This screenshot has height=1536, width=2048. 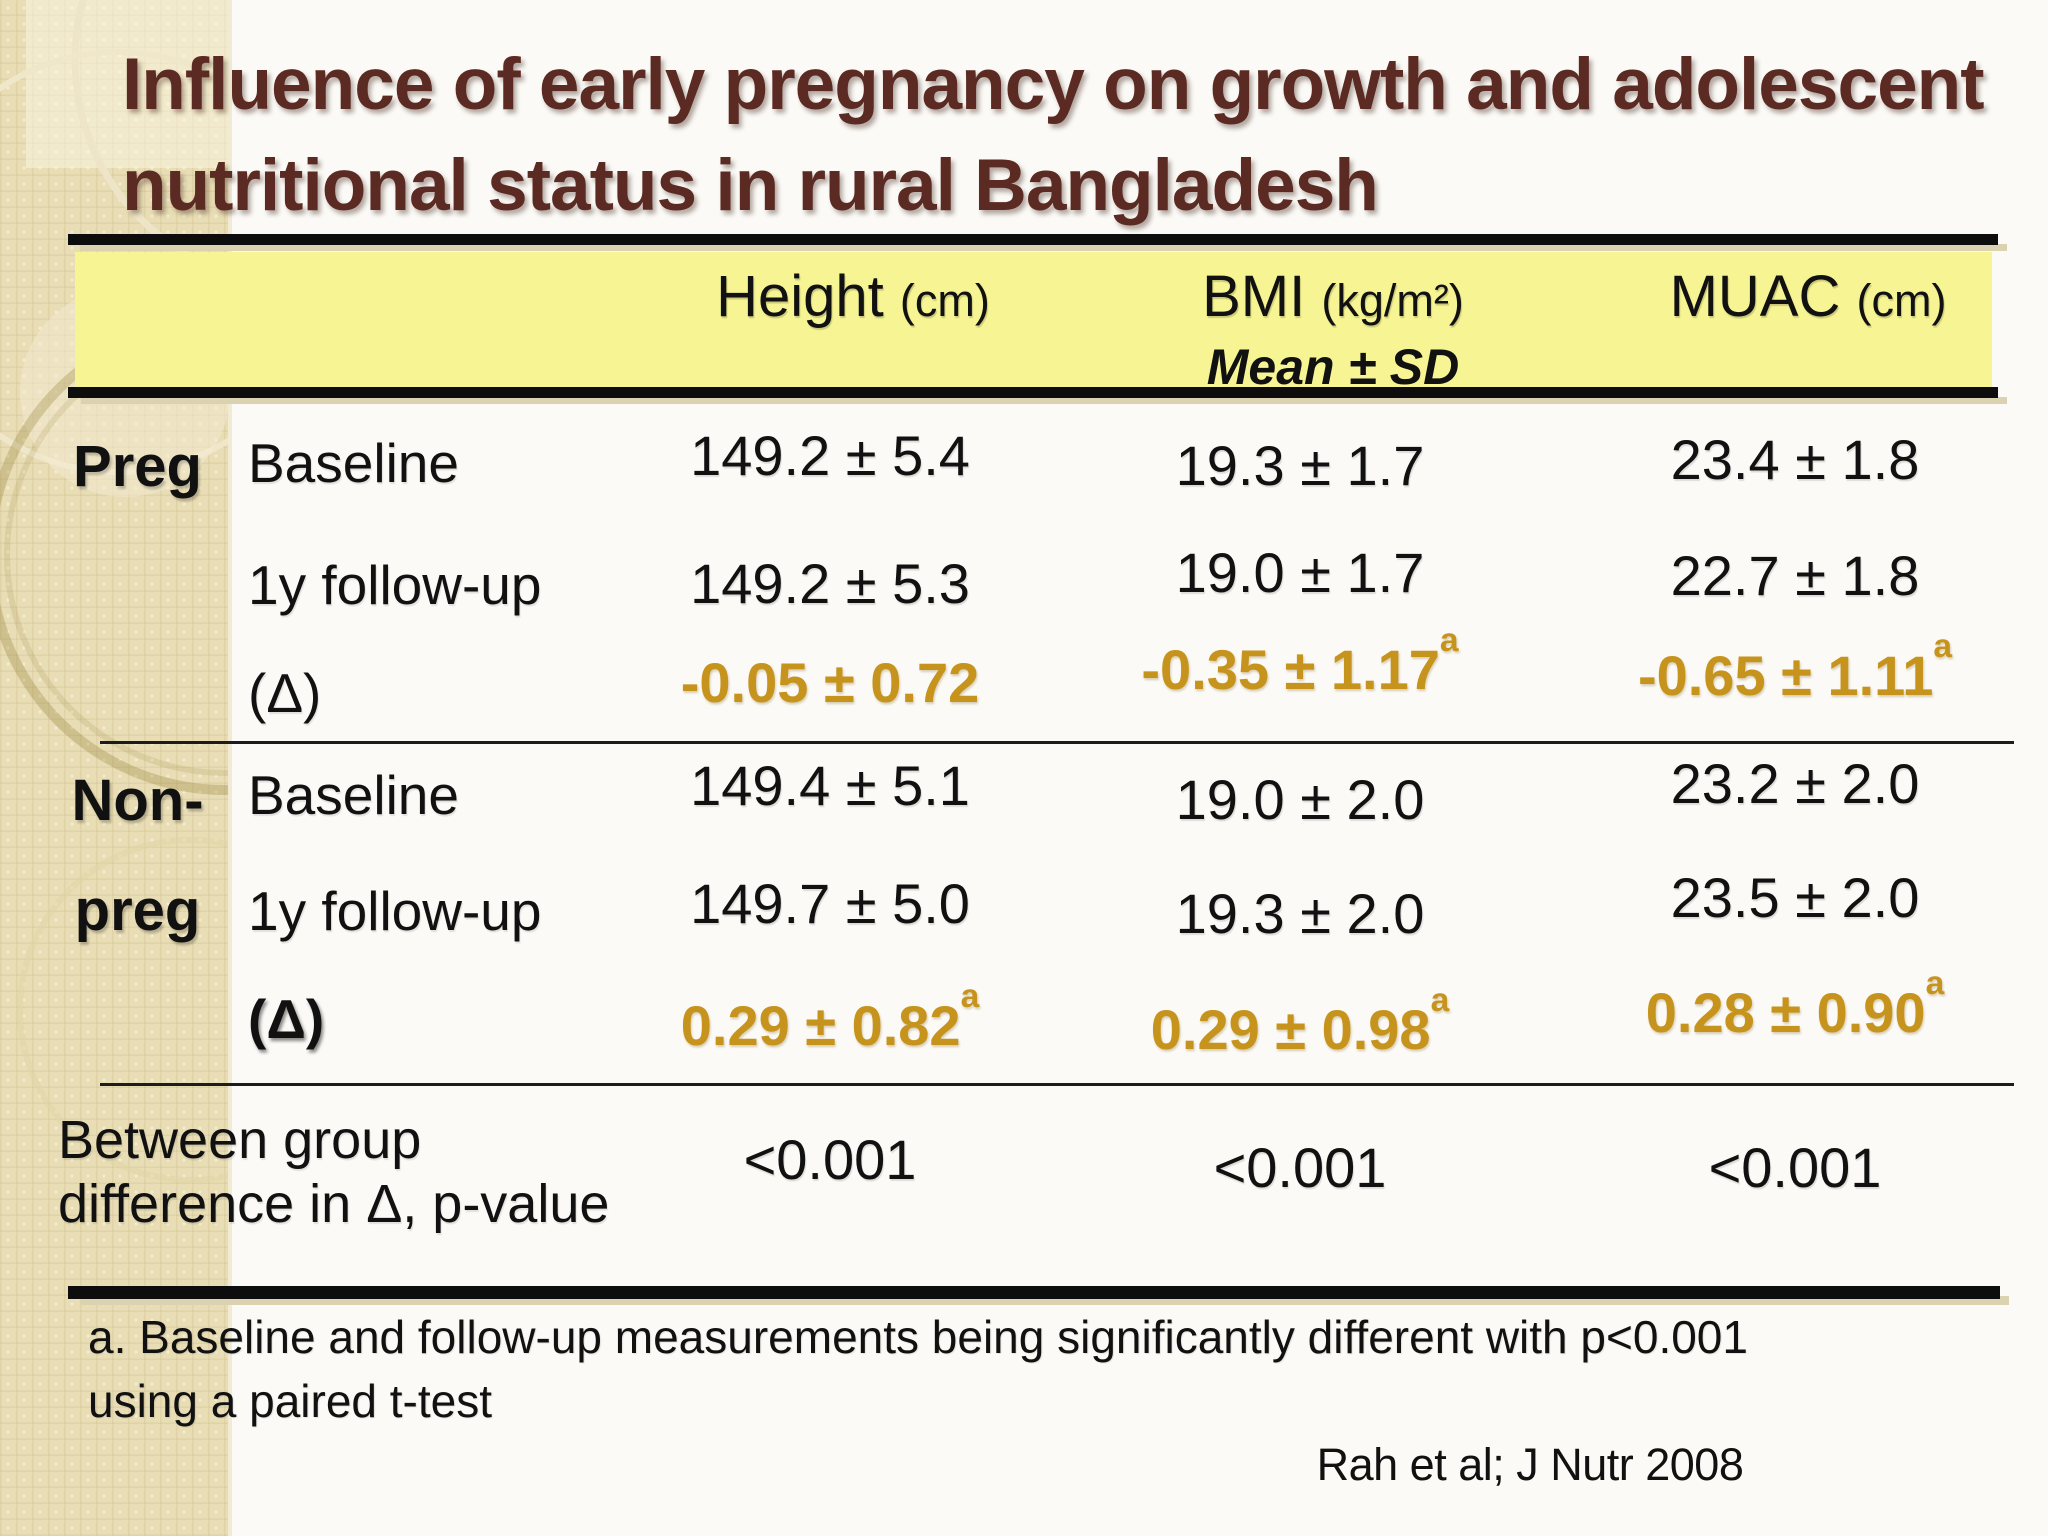 I want to click on table-cell-preg-delta-bmi: -0.35 ± 1.17a, so click(x=1300, y=661).